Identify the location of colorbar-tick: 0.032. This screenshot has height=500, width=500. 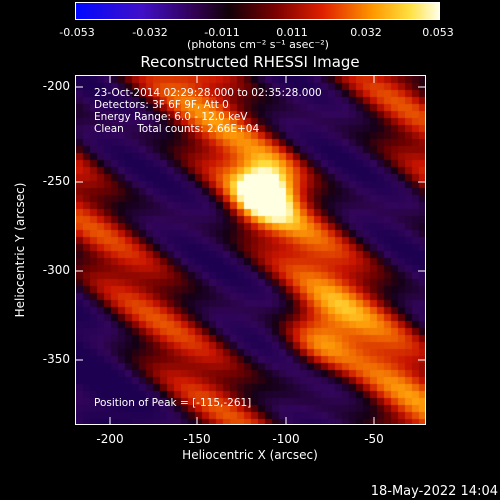
(366, 32).